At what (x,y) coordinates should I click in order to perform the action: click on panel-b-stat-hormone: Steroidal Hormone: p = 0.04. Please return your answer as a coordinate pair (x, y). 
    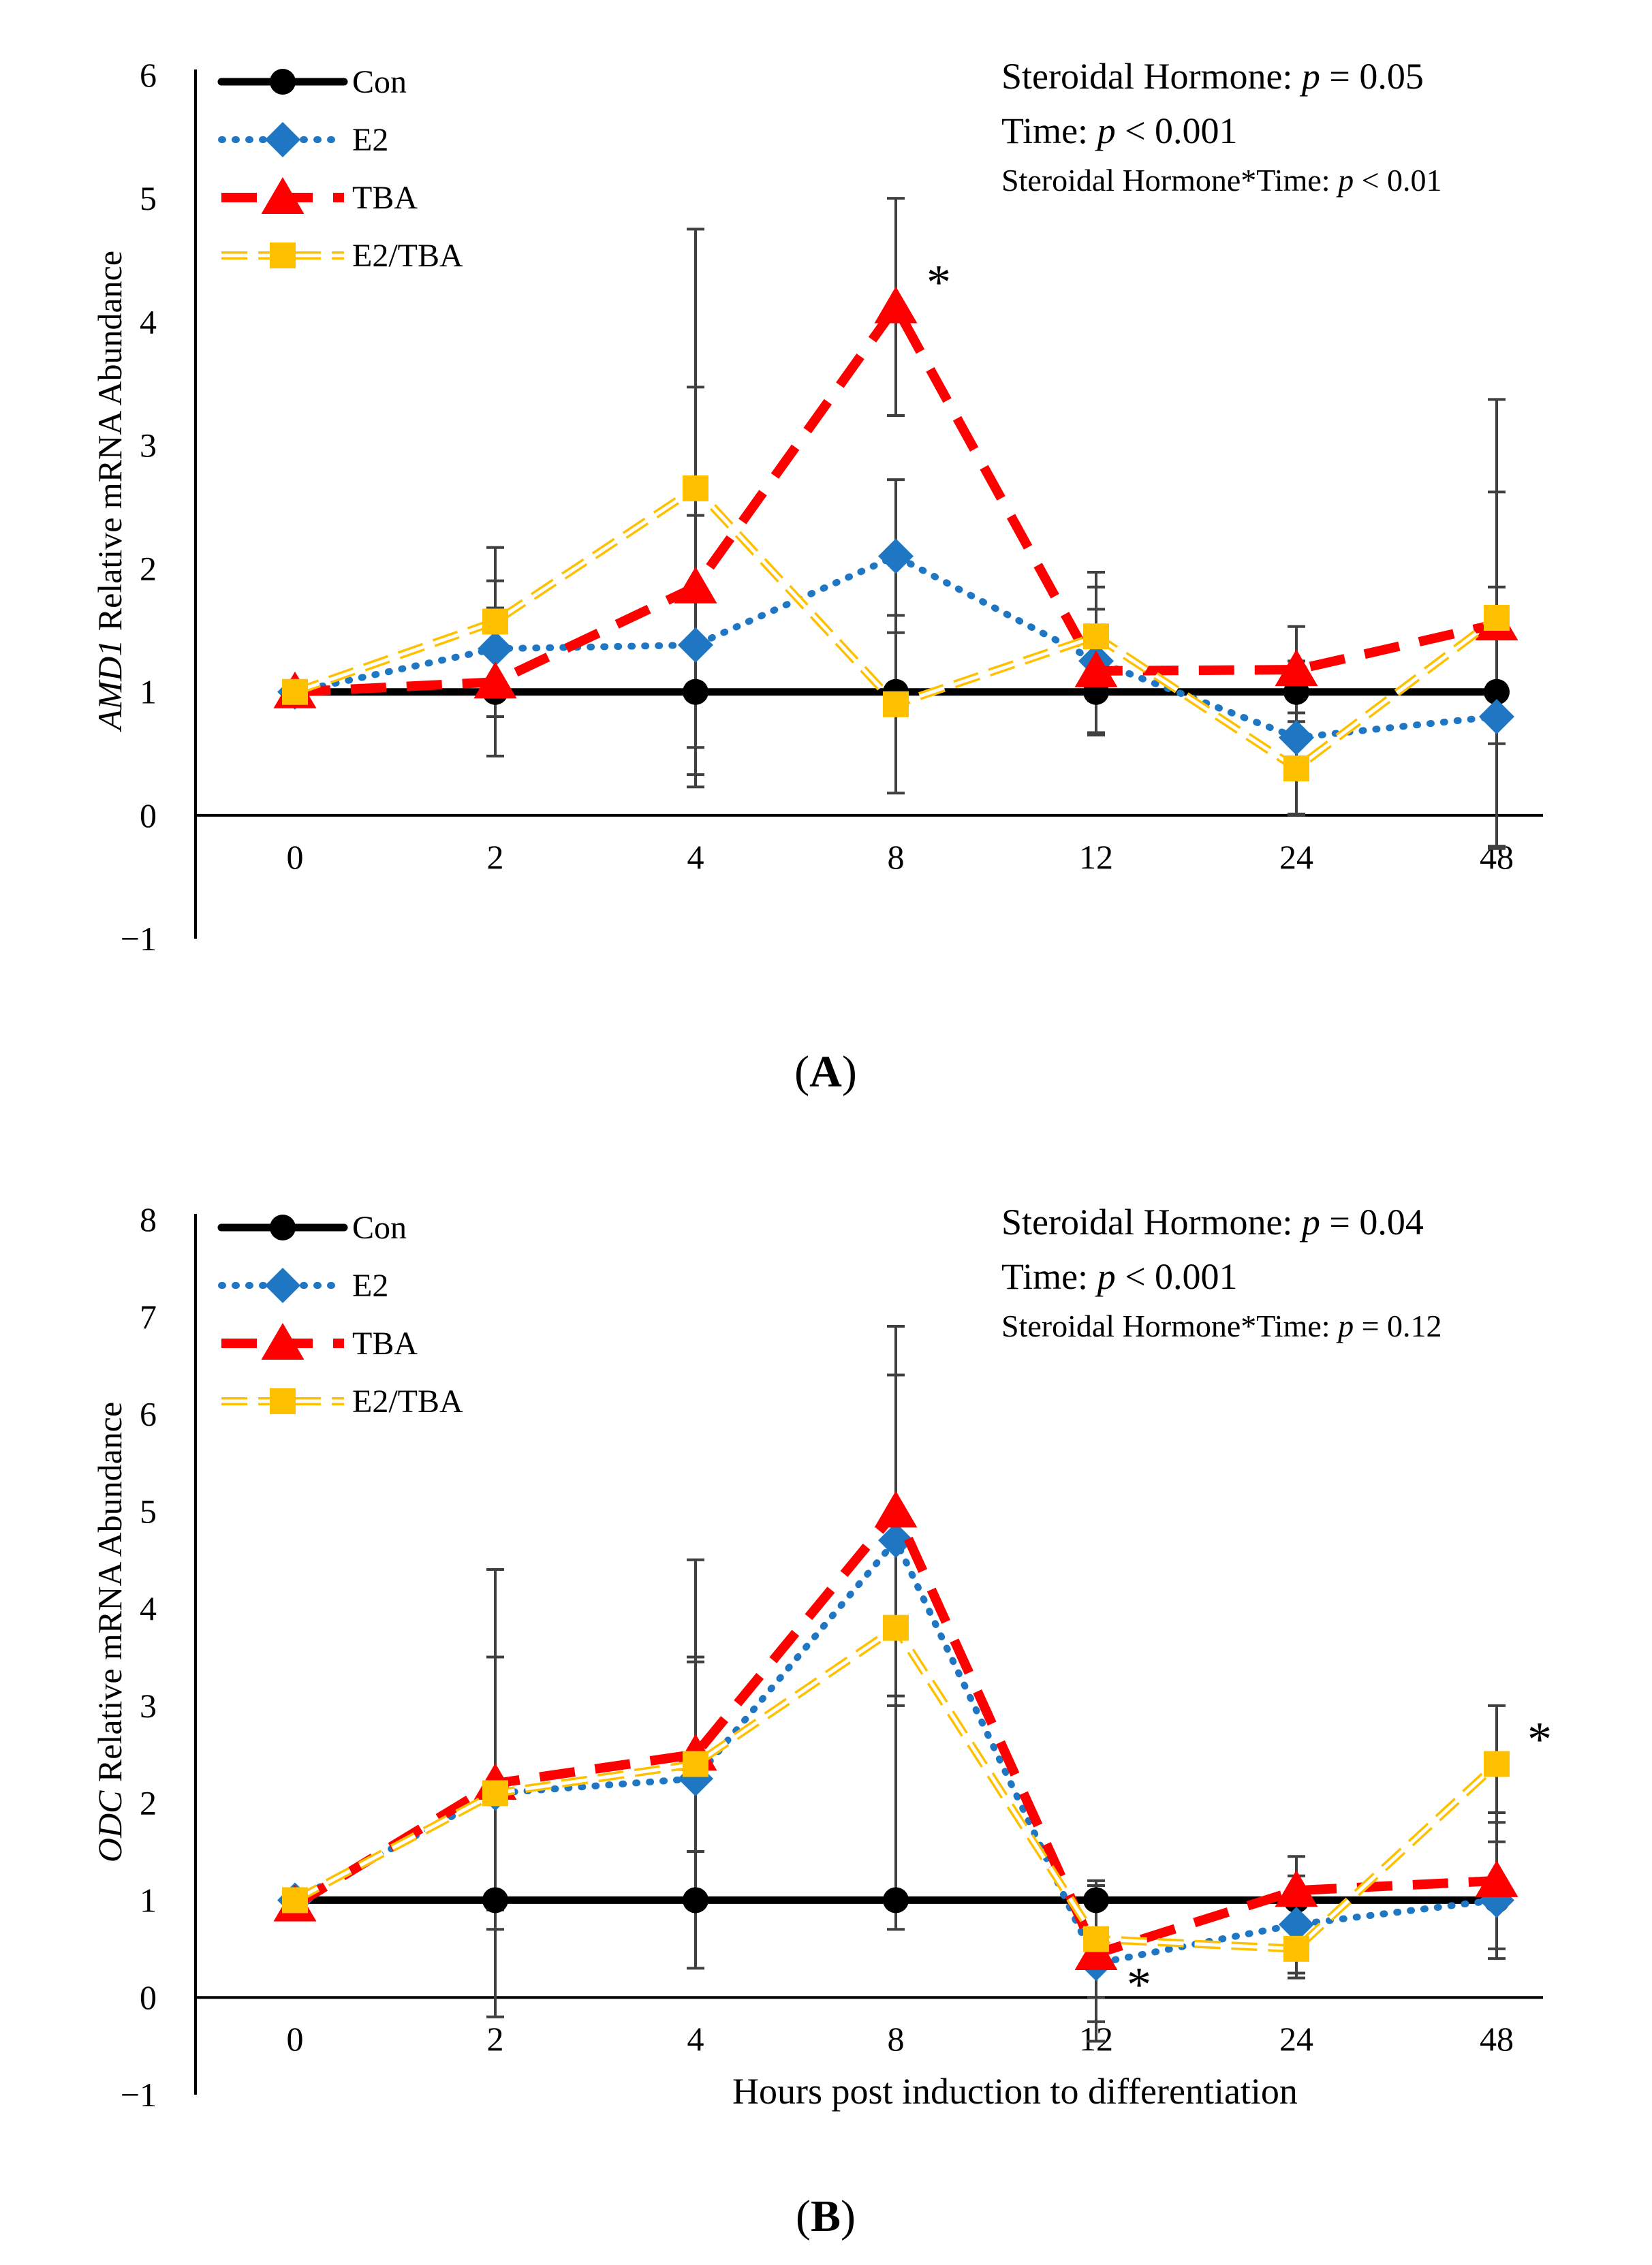
    Looking at the image, I should click on (1212, 1222).